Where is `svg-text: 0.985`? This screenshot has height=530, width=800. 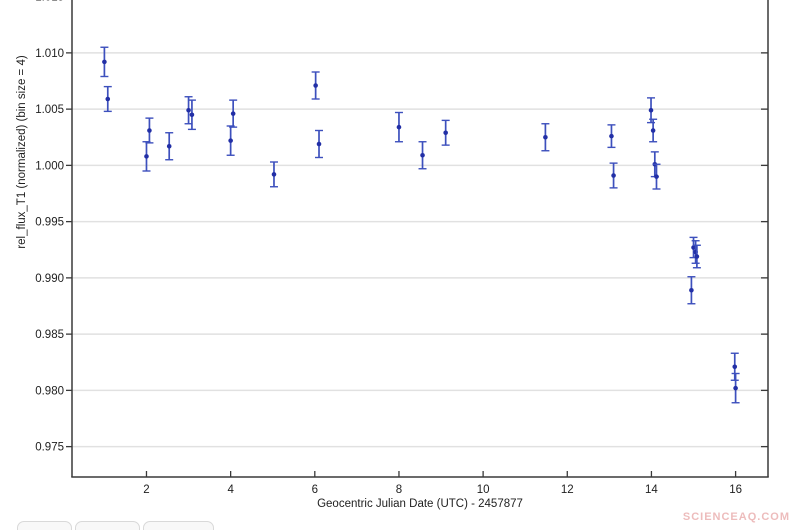 svg-text: 0.985 is located at coordinates (49, 335).